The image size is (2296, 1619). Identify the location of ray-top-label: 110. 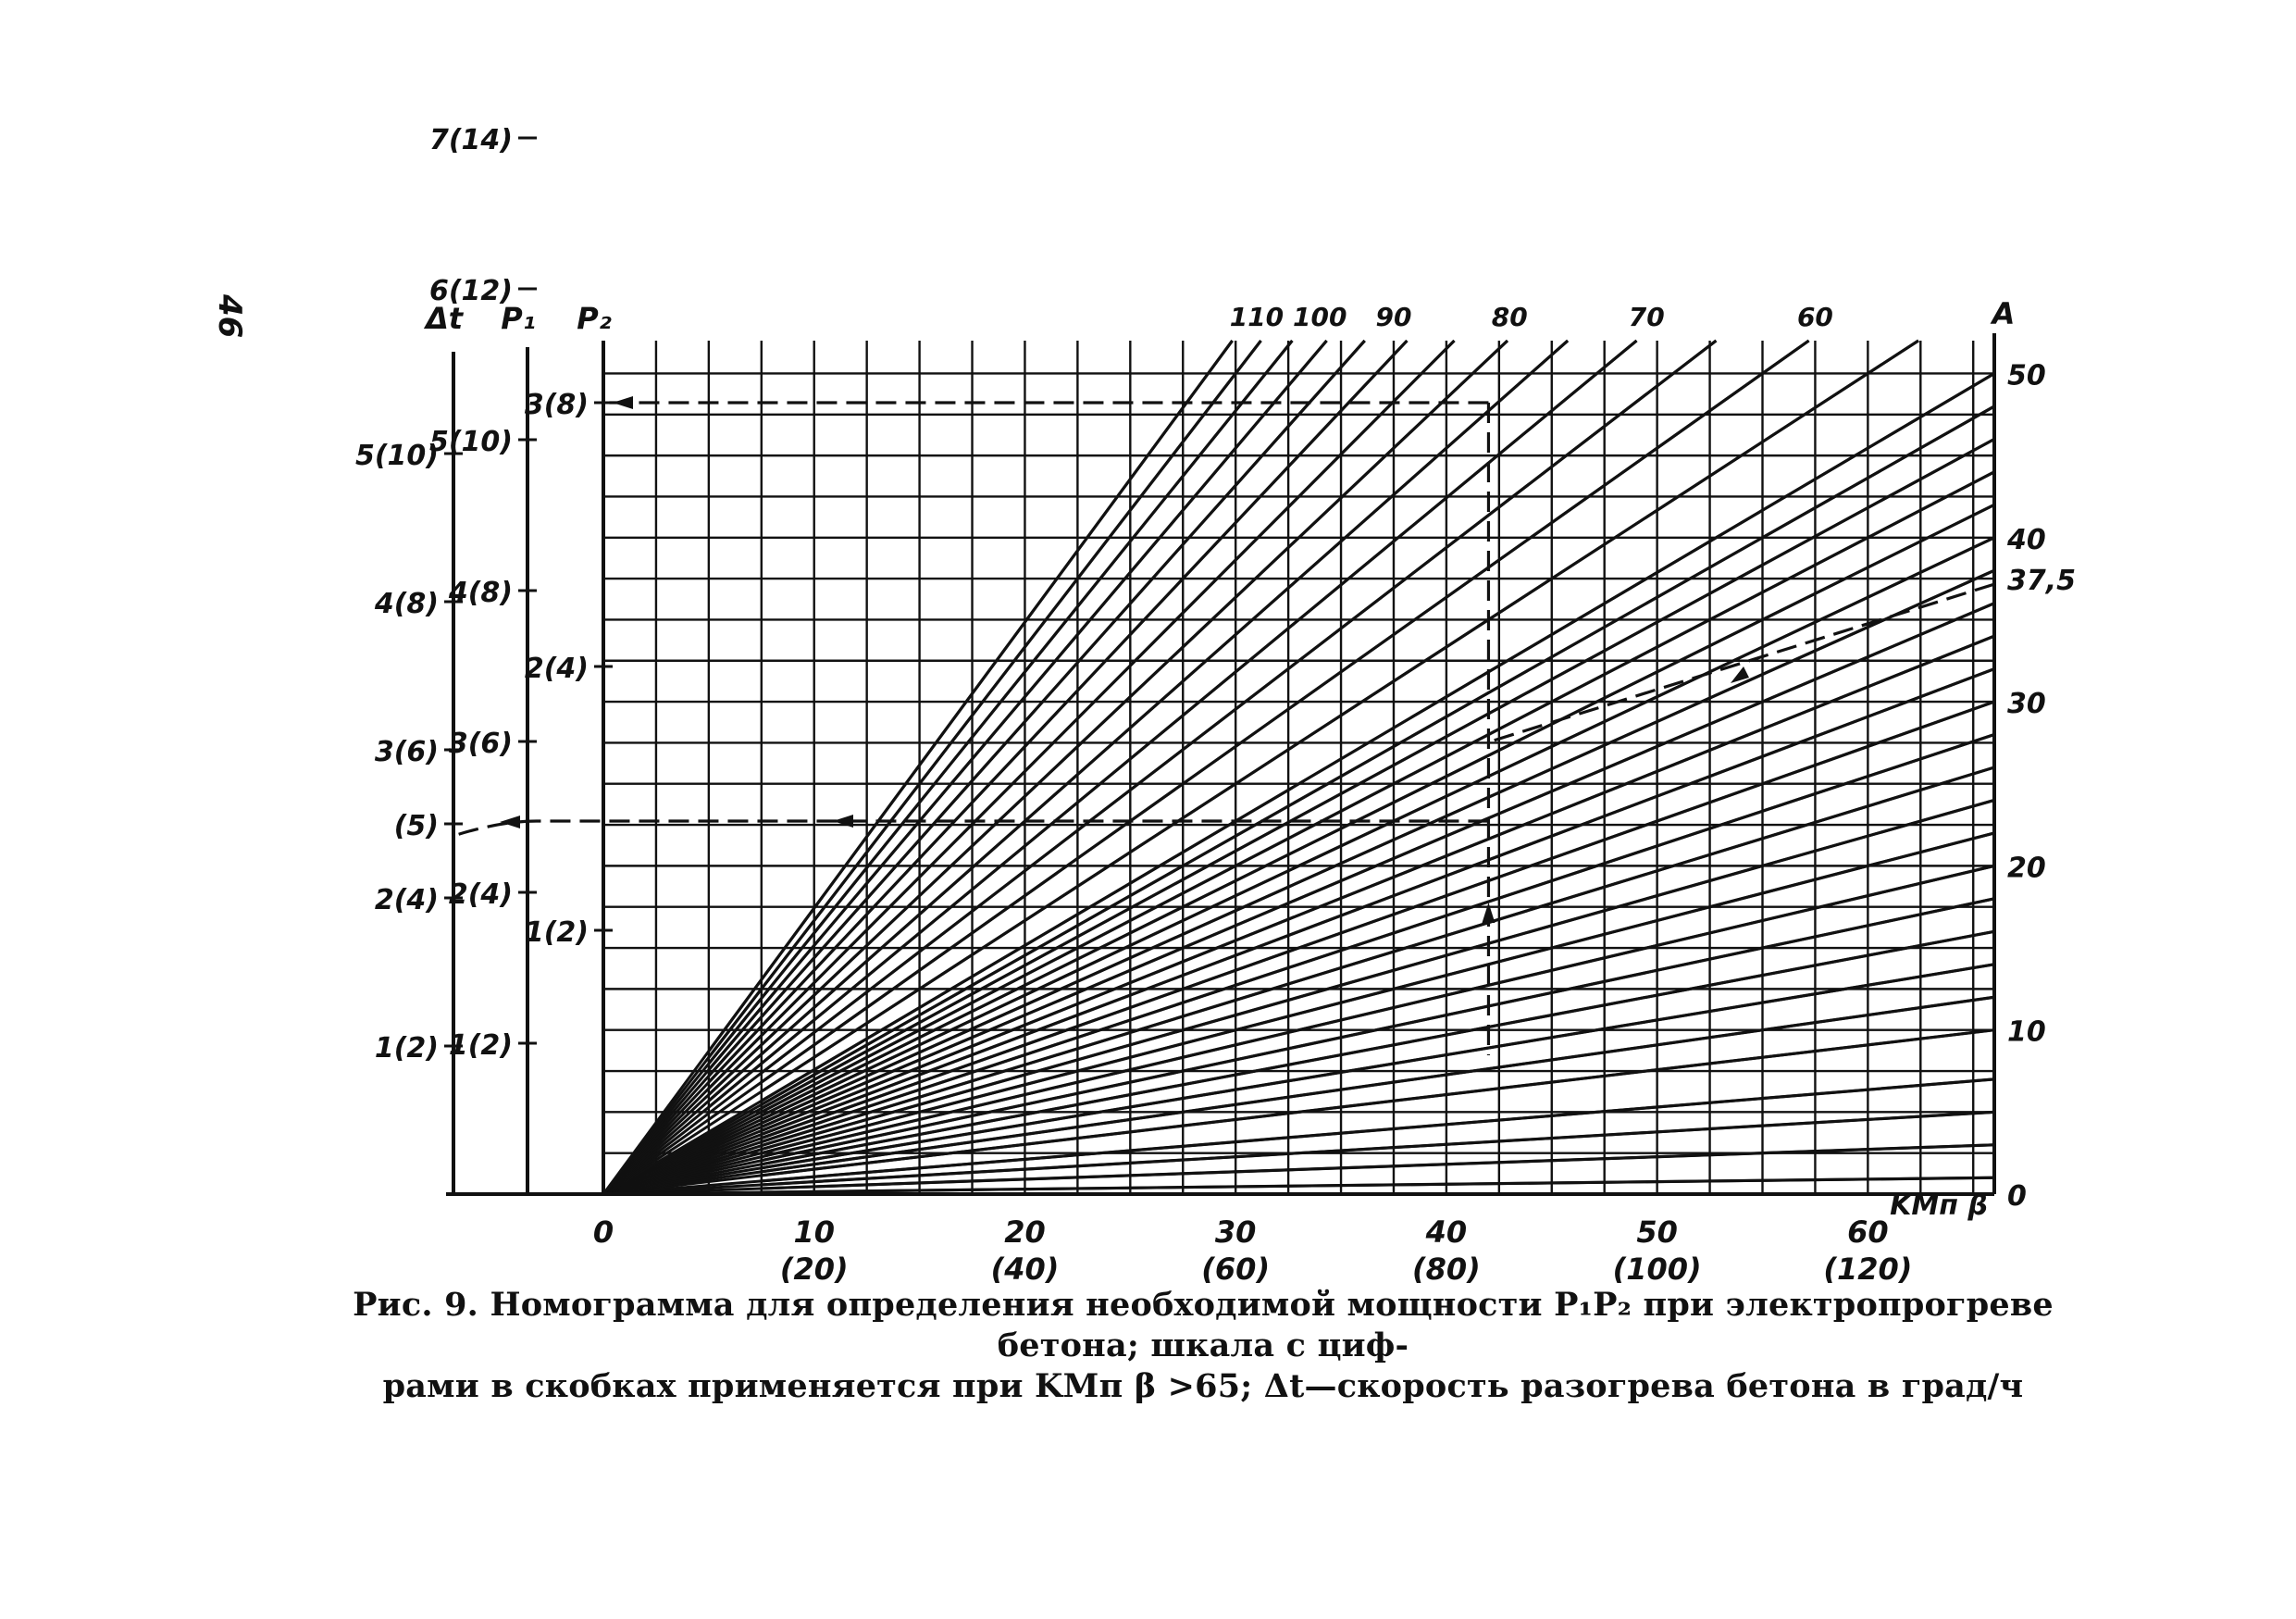
(1257, 317).